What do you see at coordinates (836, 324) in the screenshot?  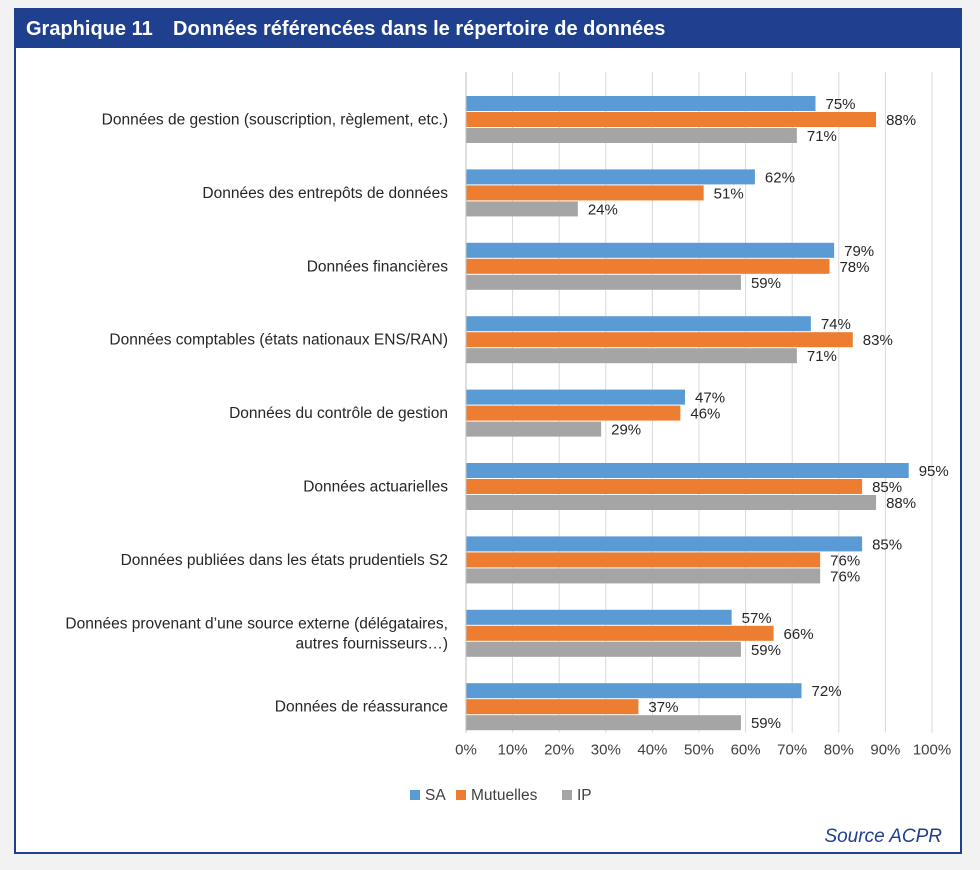 I see `data-label: 74%` at bounding box center [836, 324].